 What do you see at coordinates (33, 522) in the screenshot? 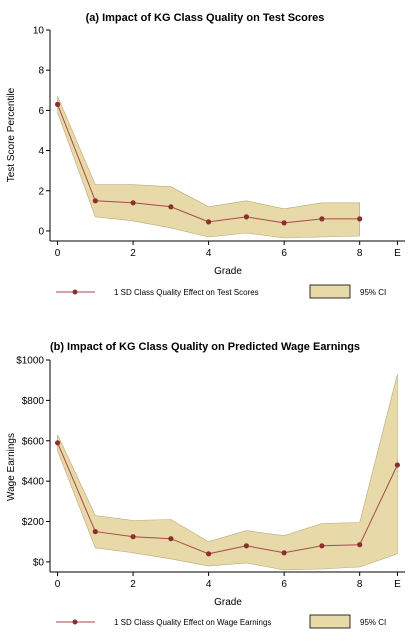
I see `chart-b-y-tick-label: $200` at bounding box center [33, 522].